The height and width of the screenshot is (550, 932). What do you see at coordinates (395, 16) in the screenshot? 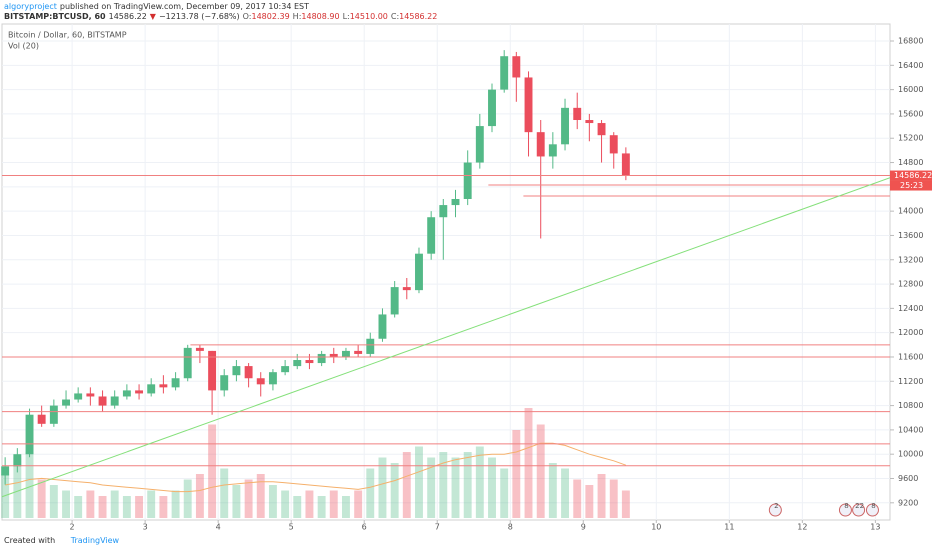
I see `ohlc-label: C:` at bounding box center [395, 16].